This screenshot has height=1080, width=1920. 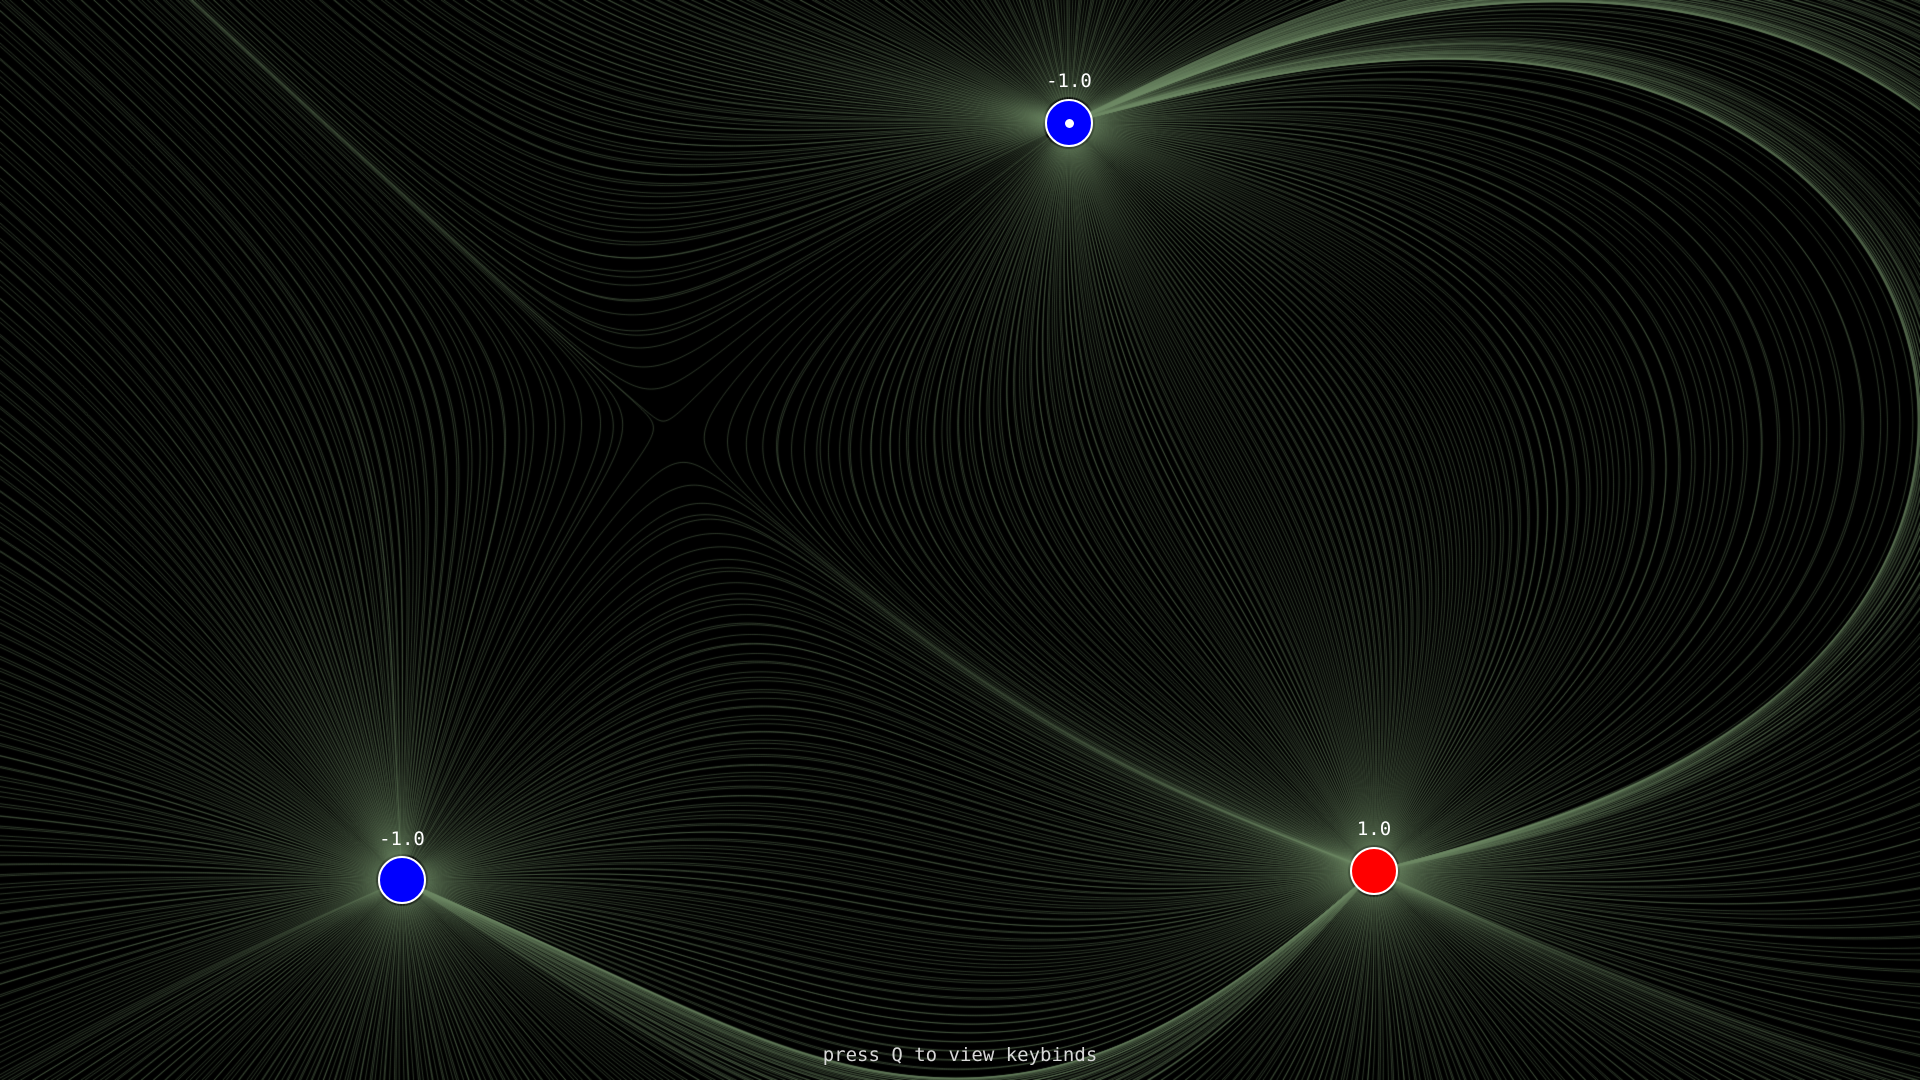 I want to click on selected-indicator-icon, so click(x=1069, y=123).